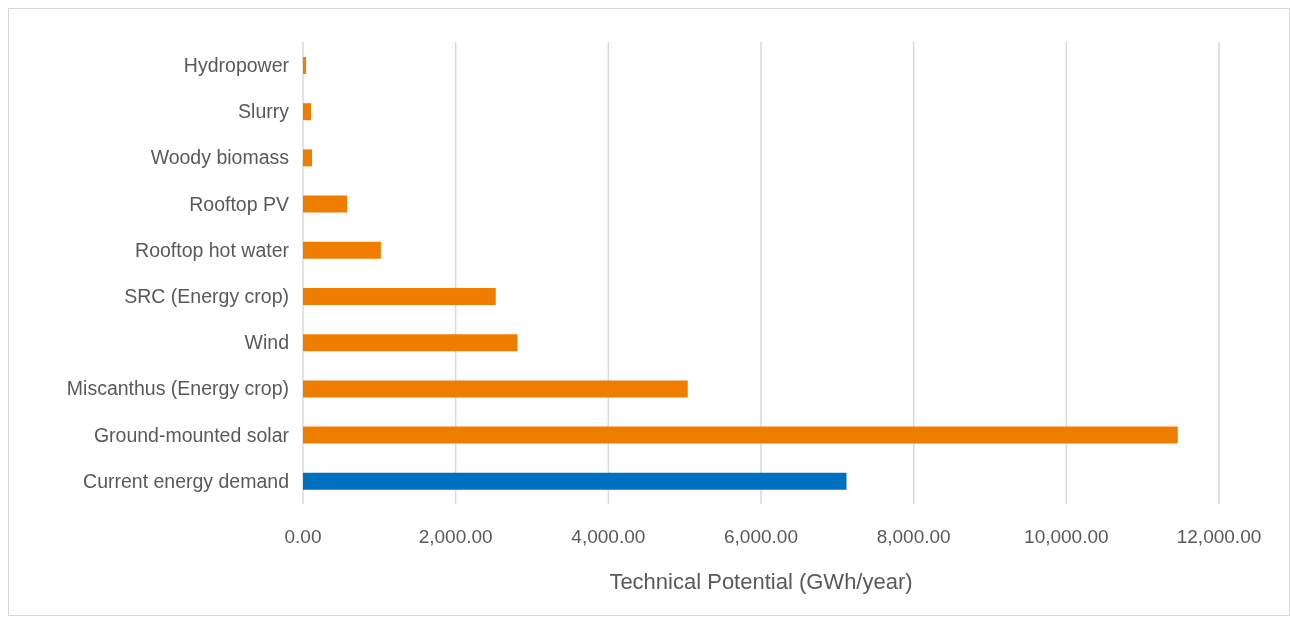 The width and height of the screenshot is (1290, 617). Describe the element at coordinates (206, 296) in the screenshot. I see `y-tick-label: SRC (Energy crop)` at that location.